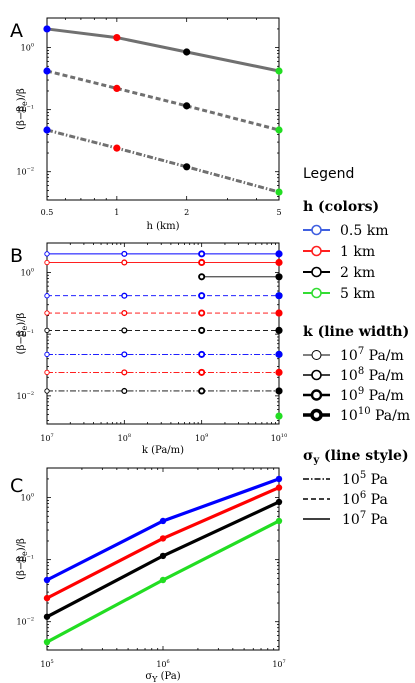  What do you see at coordinates (365, 479) in the screenshot?
I see `legend-s-label: 105 Pa` at bounding box center [365, 479].